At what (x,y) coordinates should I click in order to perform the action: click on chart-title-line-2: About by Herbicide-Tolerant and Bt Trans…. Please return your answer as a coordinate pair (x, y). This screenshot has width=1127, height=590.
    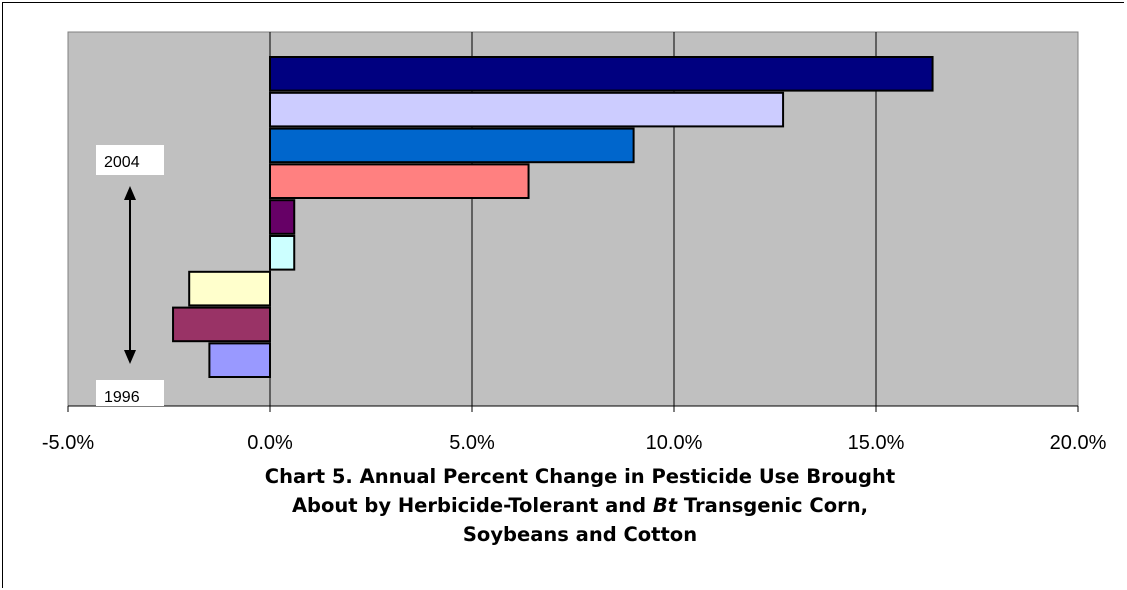
    Looking at the image, I should click on (580, 505).